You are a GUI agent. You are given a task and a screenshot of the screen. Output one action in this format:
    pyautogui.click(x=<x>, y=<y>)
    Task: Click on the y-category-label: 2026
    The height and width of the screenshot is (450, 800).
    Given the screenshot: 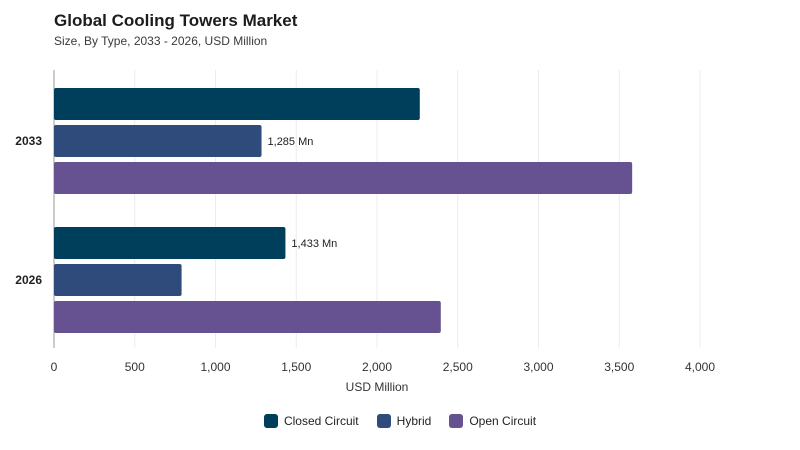 What is the action you would take?
    pyautogui.click(x=28, y=280)
    